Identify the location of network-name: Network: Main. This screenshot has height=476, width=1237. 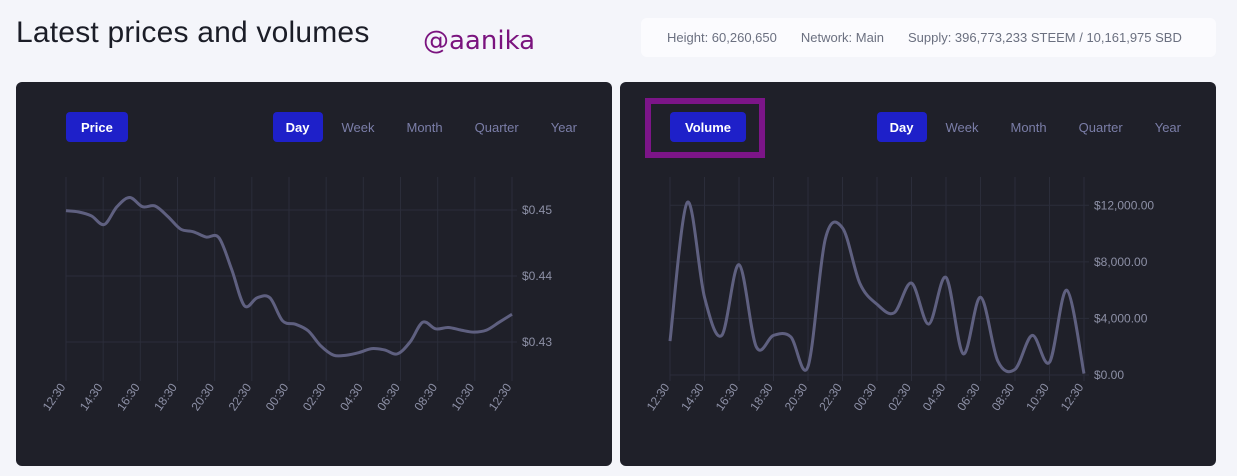
(842, 37).